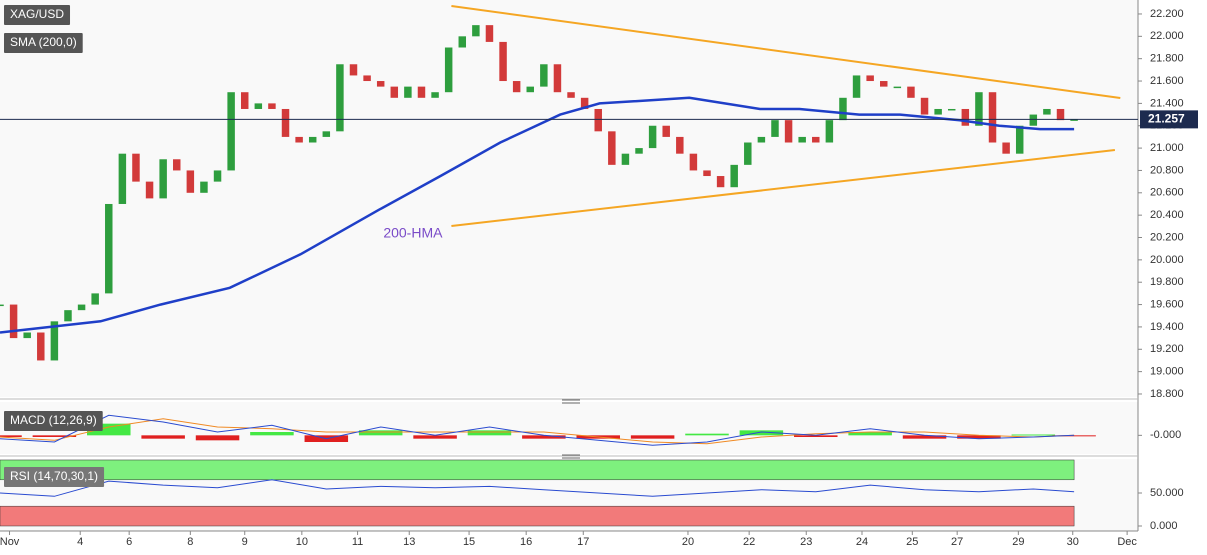  I want to click on x-tick-label: 8, so click(190, 542).